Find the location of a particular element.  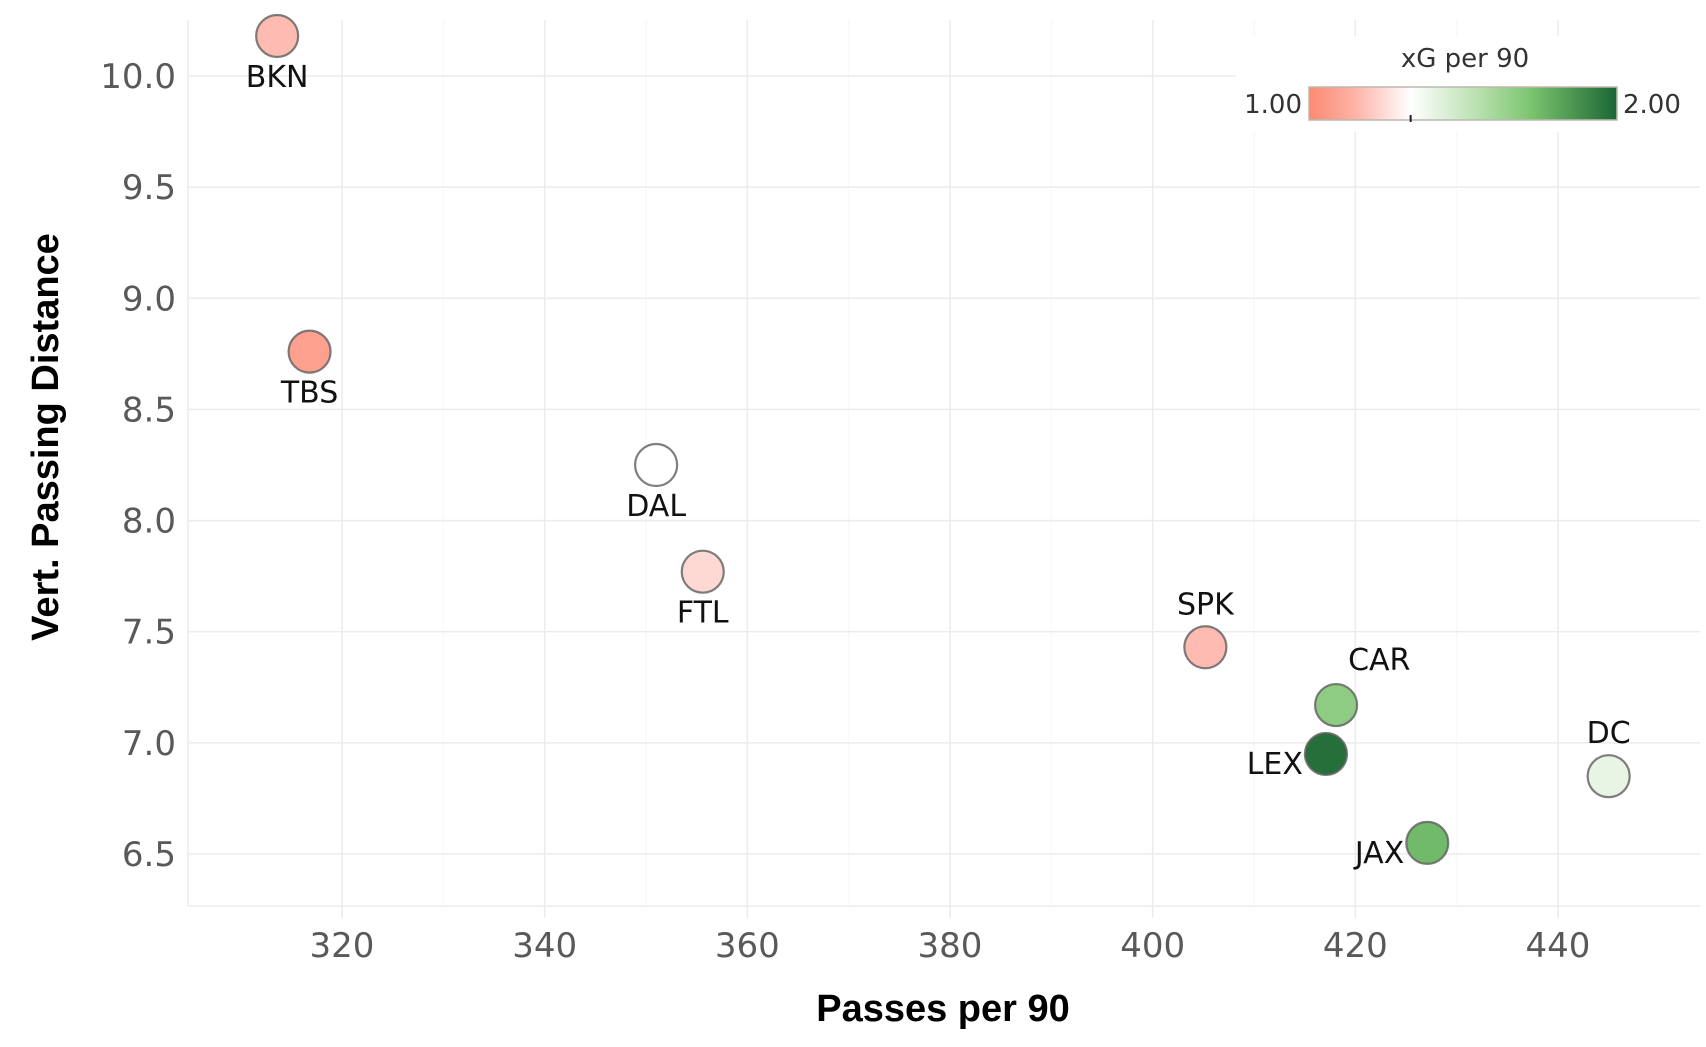

x-tick-label: 380 is located at coordinates (950, 946).